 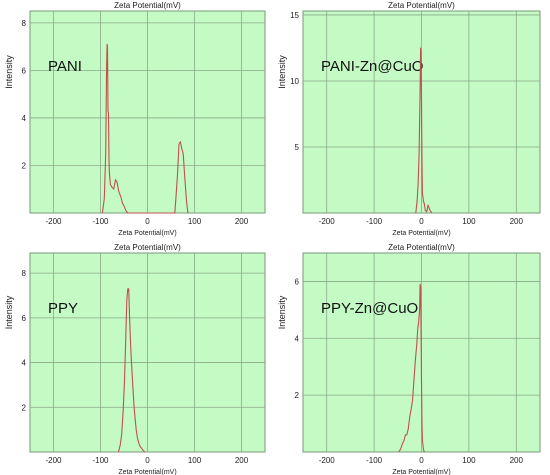 I want to click on sample-label: PPY, so click(x=63, y=308).